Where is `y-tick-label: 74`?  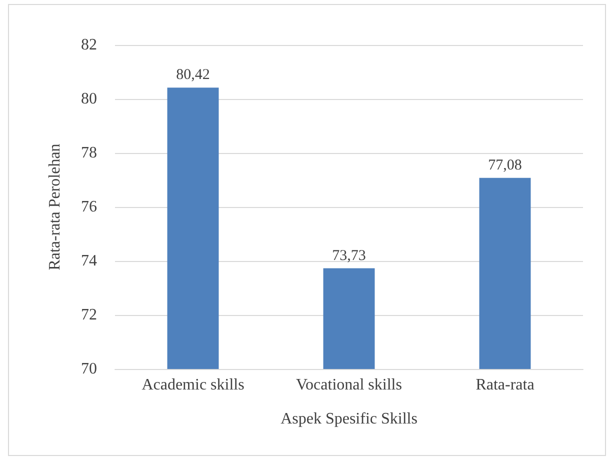
y-tick-label: 74 is located at coordinates (89, 261).